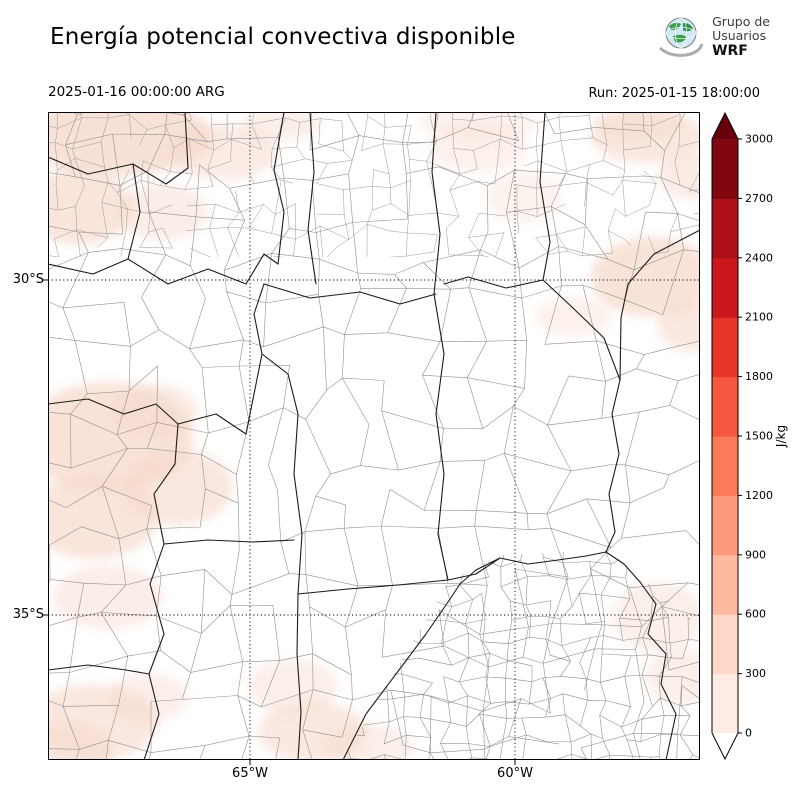  What do you see at coordinates (759, 257) in the screenshot?
I see `svg-text: 2400` at bounding box center [759, 257].